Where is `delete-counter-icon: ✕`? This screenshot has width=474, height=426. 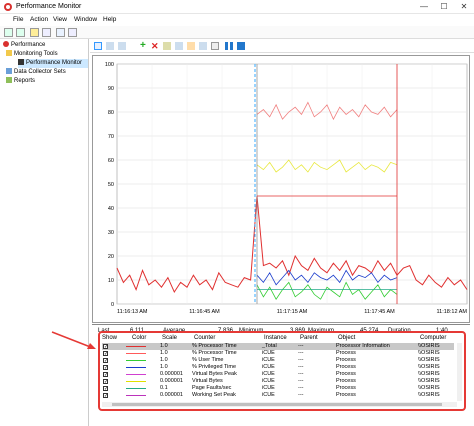 delete-counter-icon: ✕ is located at coordinates (155, 46).